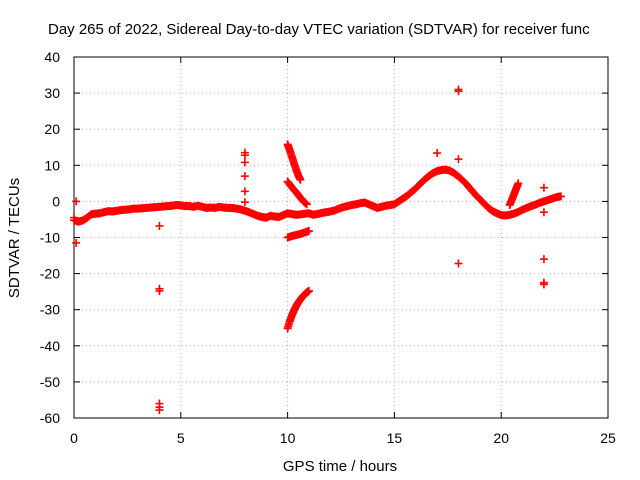 Image resolution: width=640 pixels, height=480 pixels. What do you see at coordinates (50, 346) in the screenshot?
I see `y-tick-label: -40` at bounding box center [50, 346].